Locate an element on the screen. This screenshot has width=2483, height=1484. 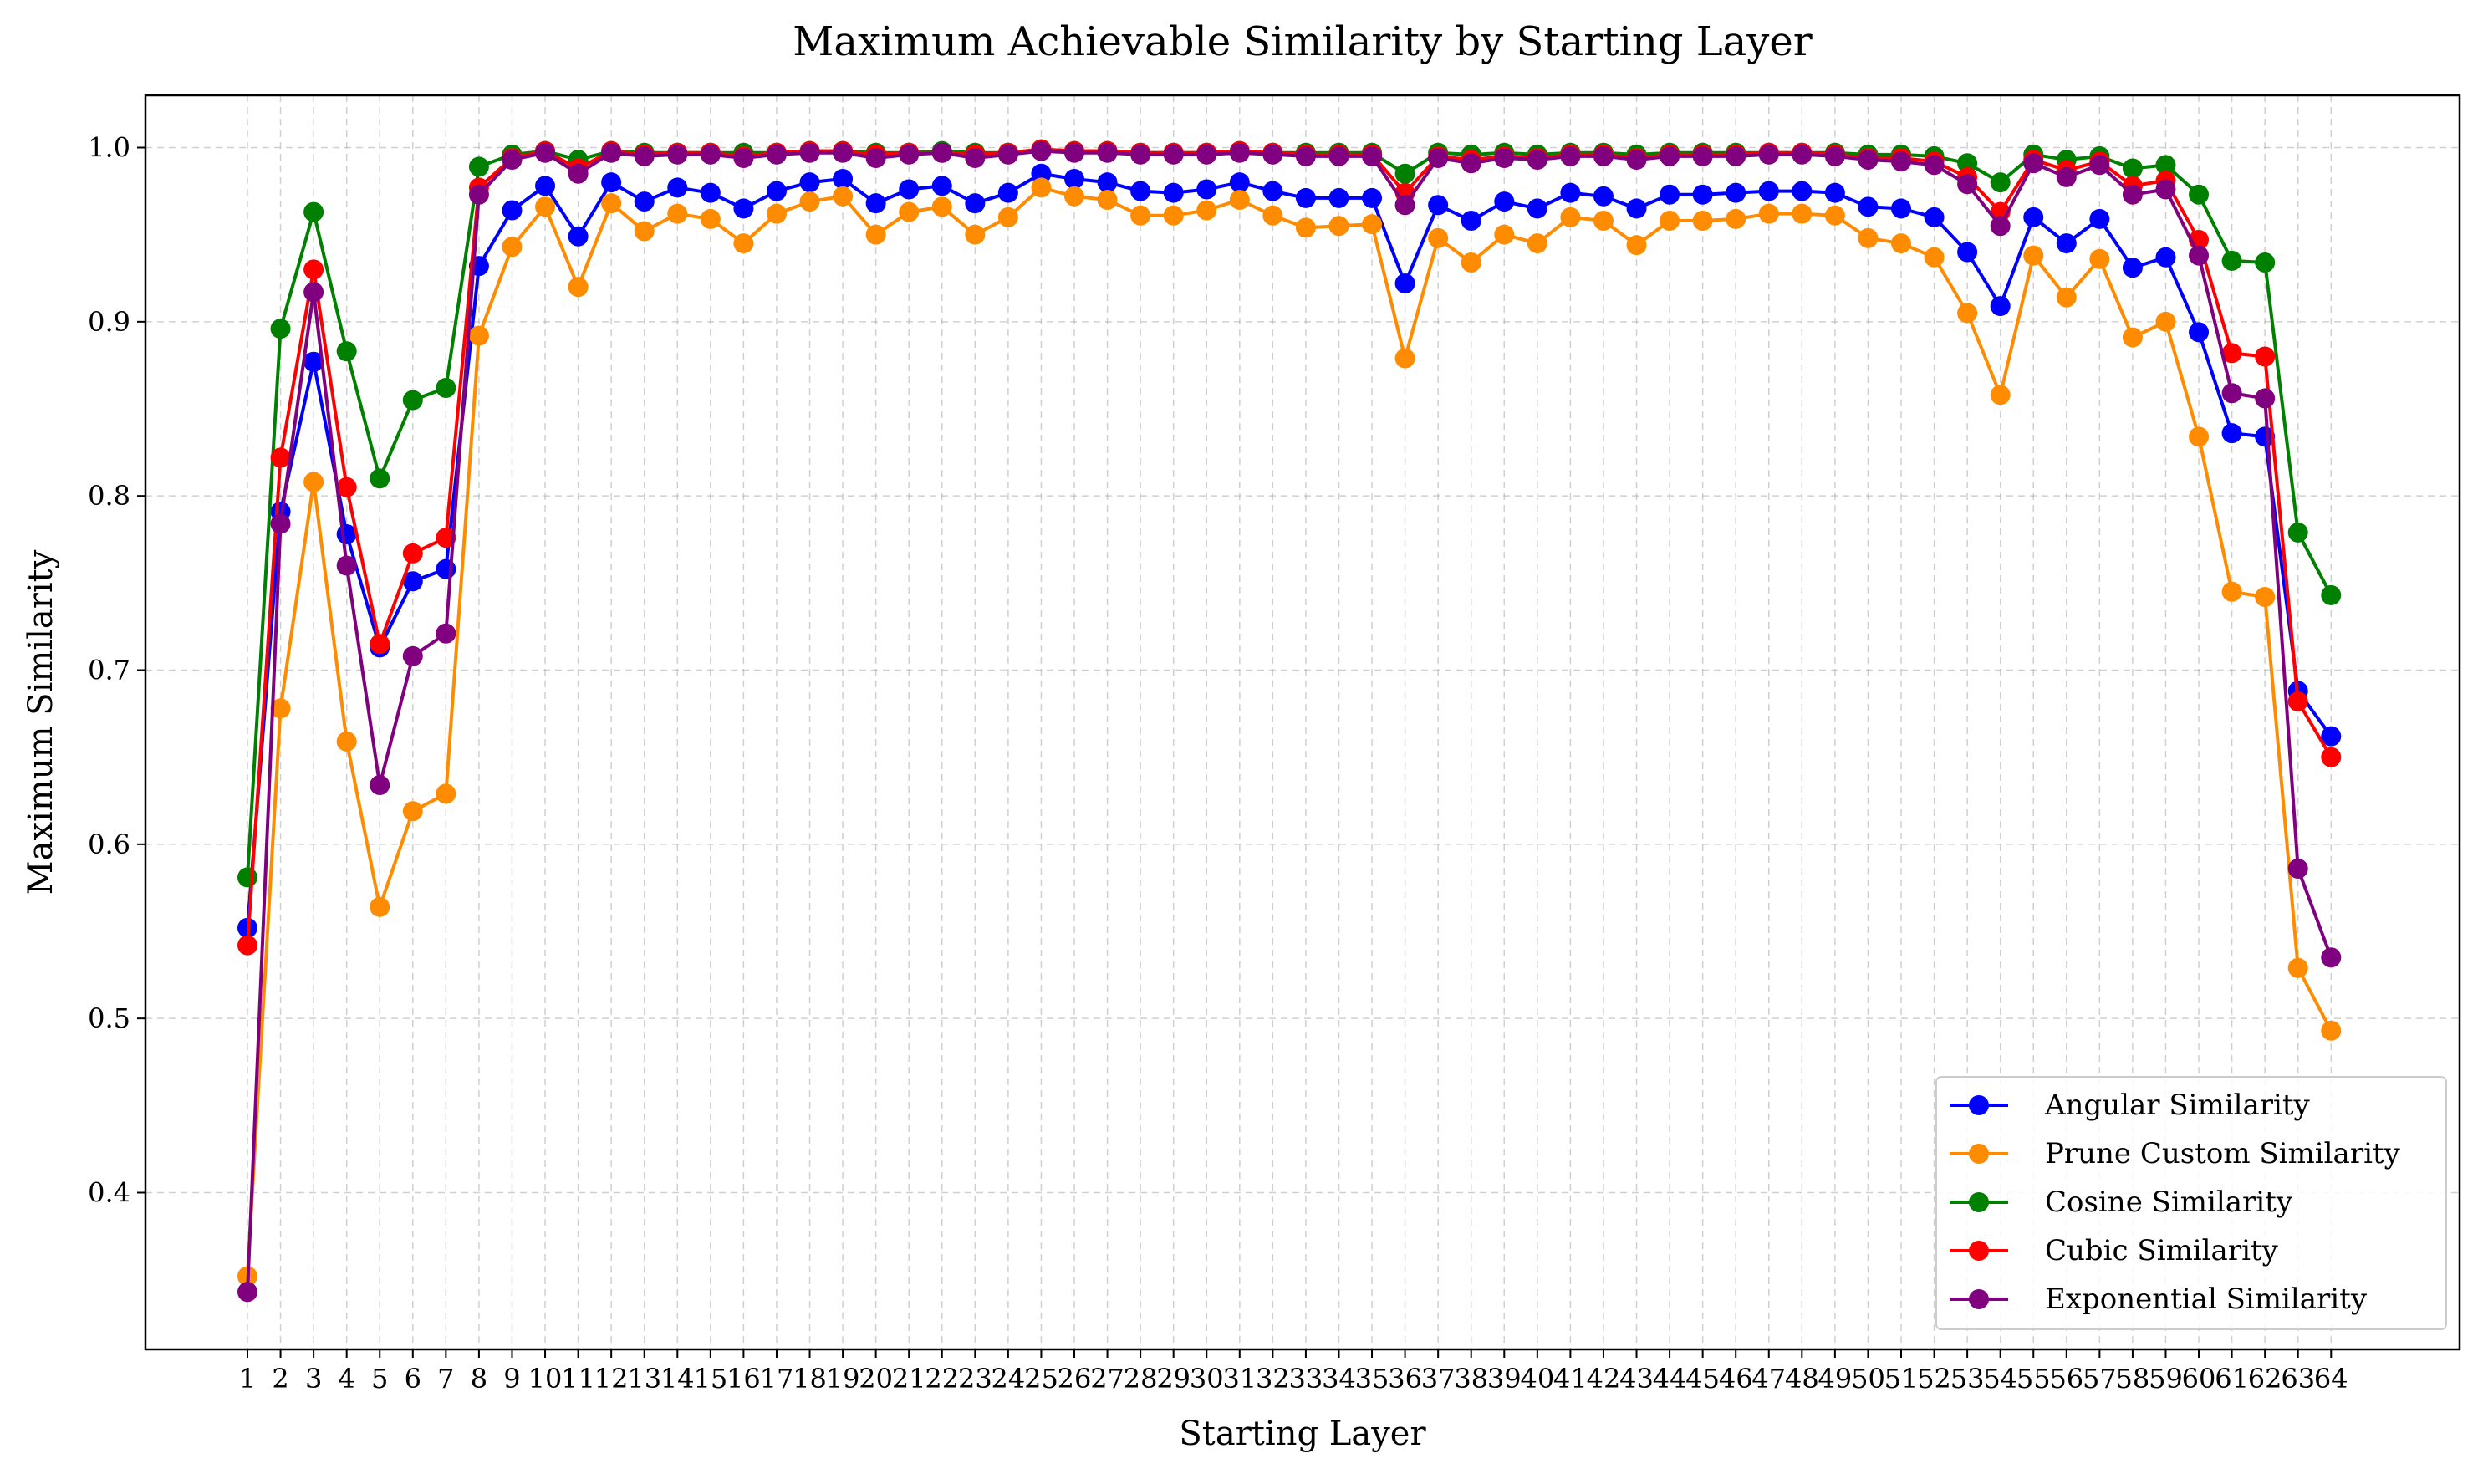
legend-swatch-marker is located at coordinates (1979, 1299).